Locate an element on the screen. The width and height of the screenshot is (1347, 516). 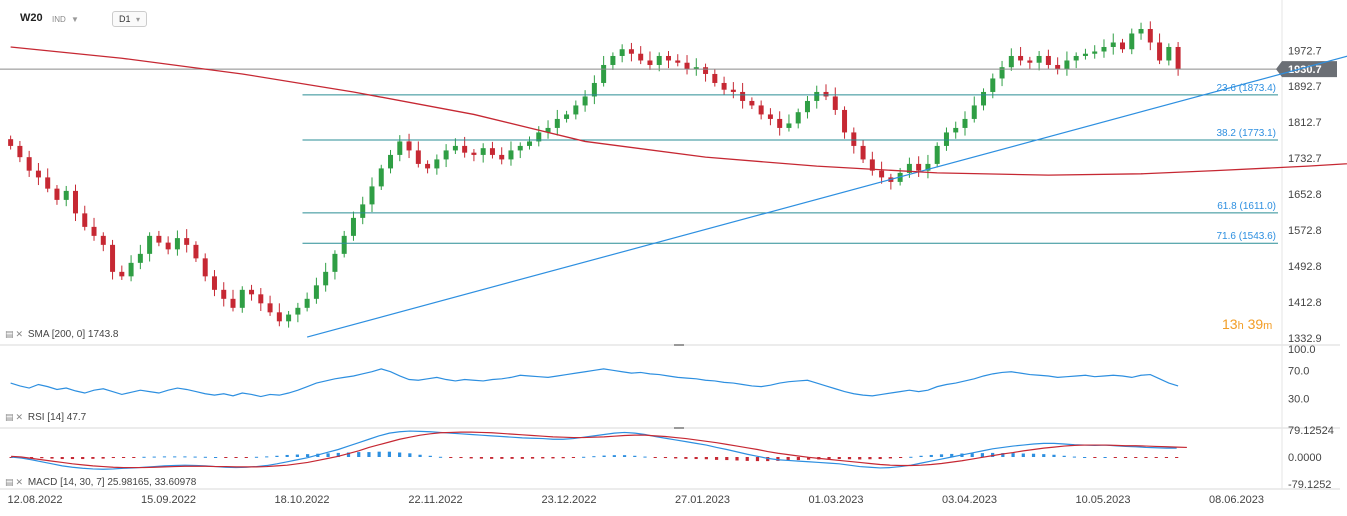
y-tick-label: 1492.8 is located at coordinates (1305, 267).